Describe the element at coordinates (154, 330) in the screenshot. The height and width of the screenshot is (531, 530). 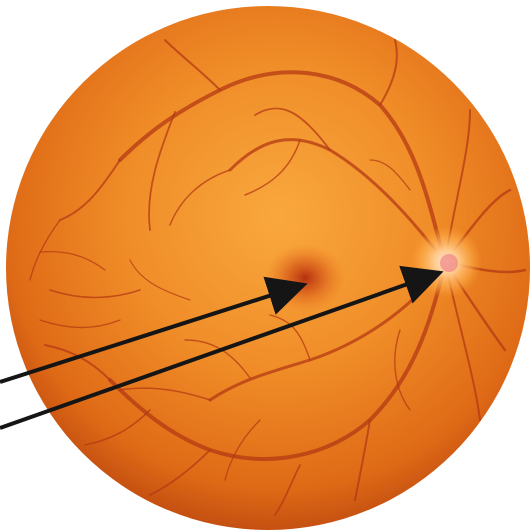
I see `macula-arrow` at that location.